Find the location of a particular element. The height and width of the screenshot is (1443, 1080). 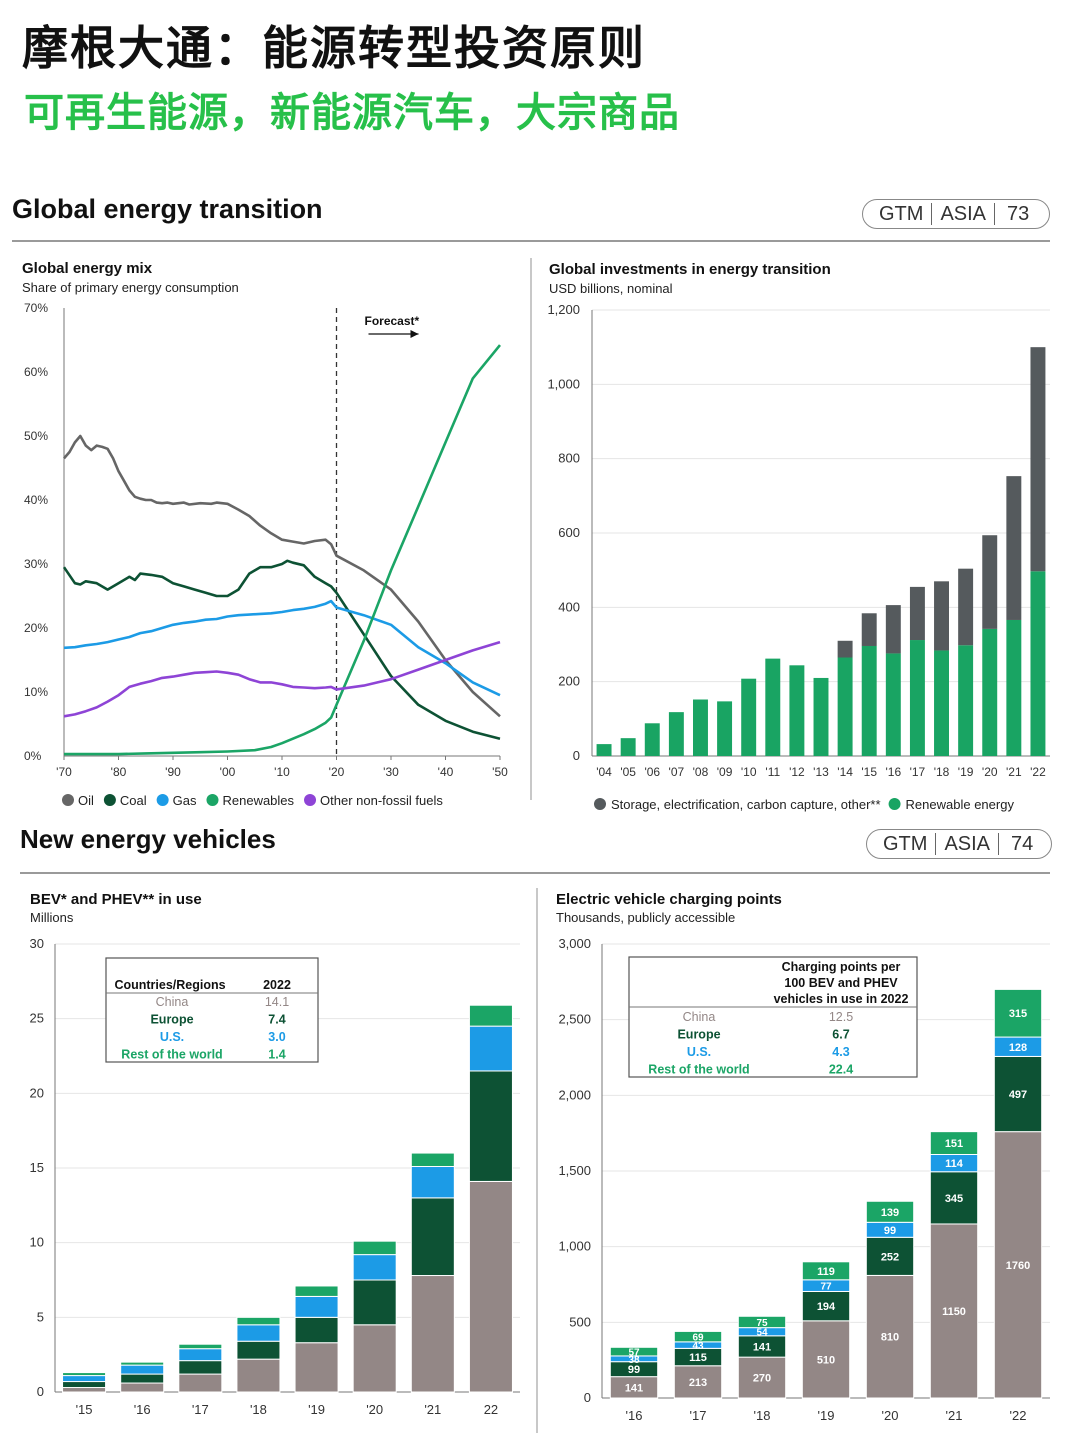

legend-label: Coal is located at coordinates (133, 800).